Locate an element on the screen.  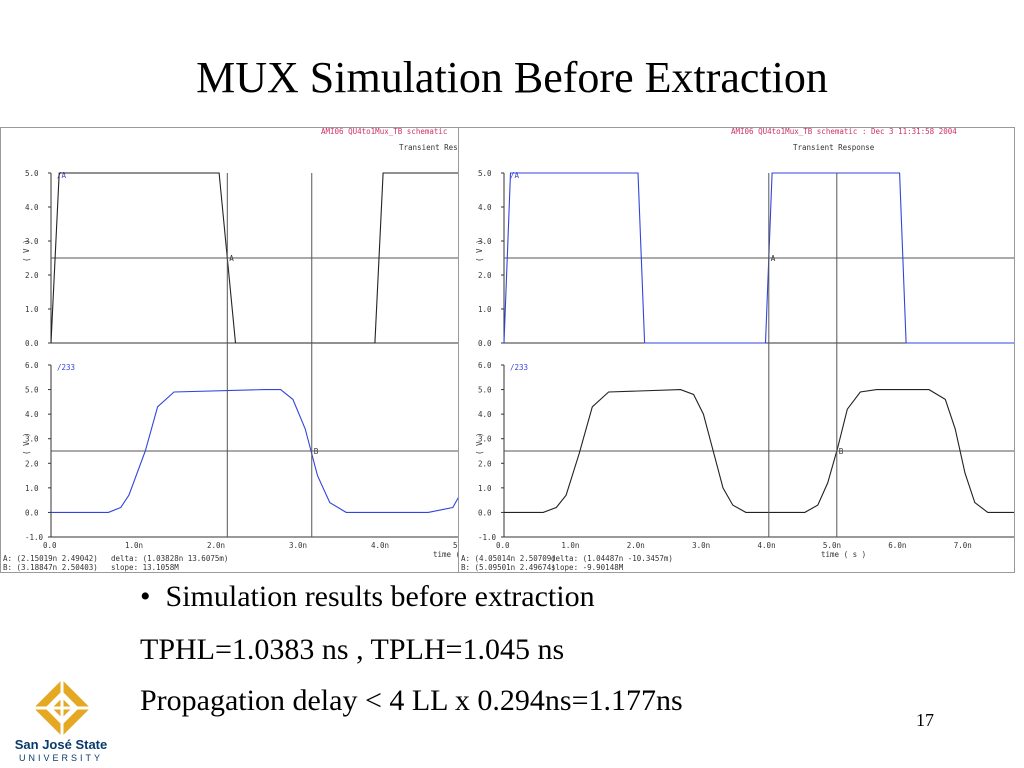
chart-subtitle: Transient Response is located at coordinates (834, 147).